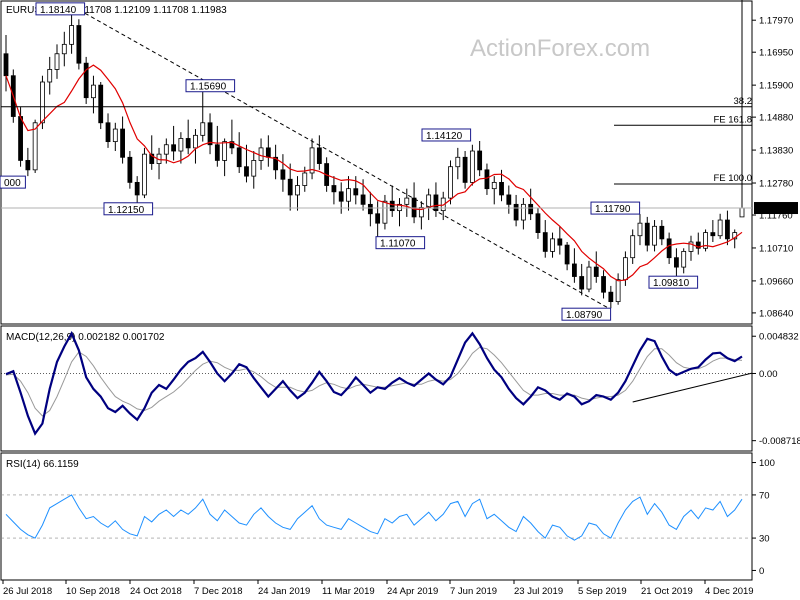 The width and height of the screenshot is (800, 600). I want to click on price-label-text: 1.12150, so click(126, 210).